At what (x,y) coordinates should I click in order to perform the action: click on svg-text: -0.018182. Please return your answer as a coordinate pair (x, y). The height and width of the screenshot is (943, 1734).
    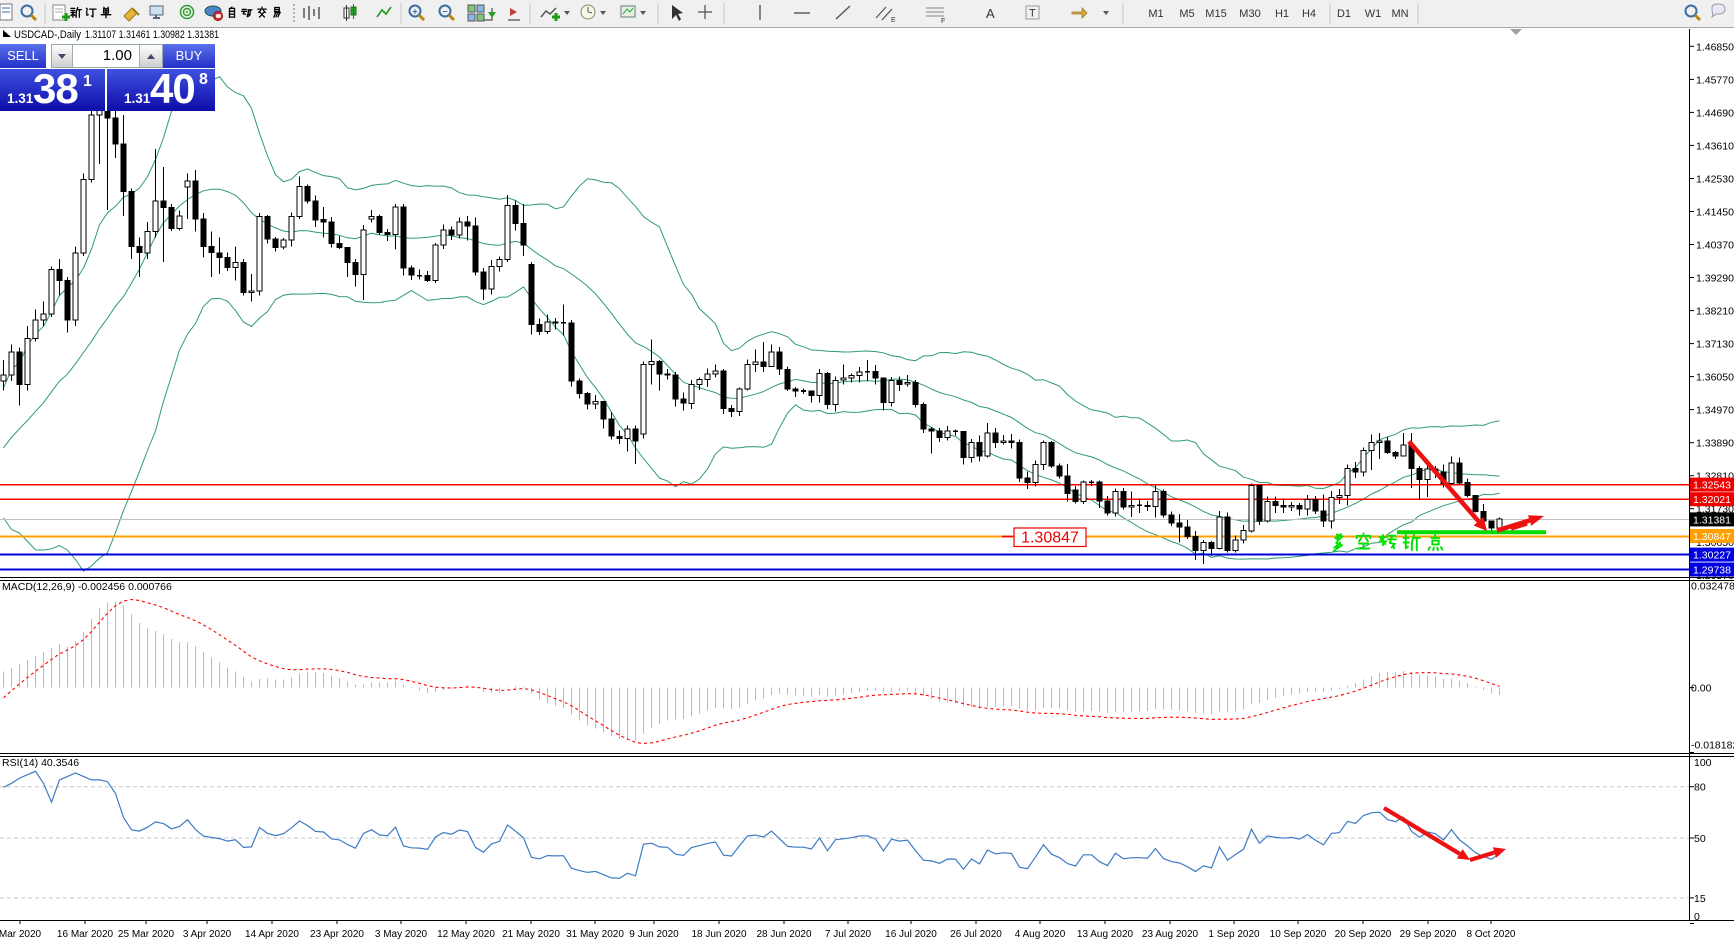
    Looking at the image, I should click on (1712, 746).